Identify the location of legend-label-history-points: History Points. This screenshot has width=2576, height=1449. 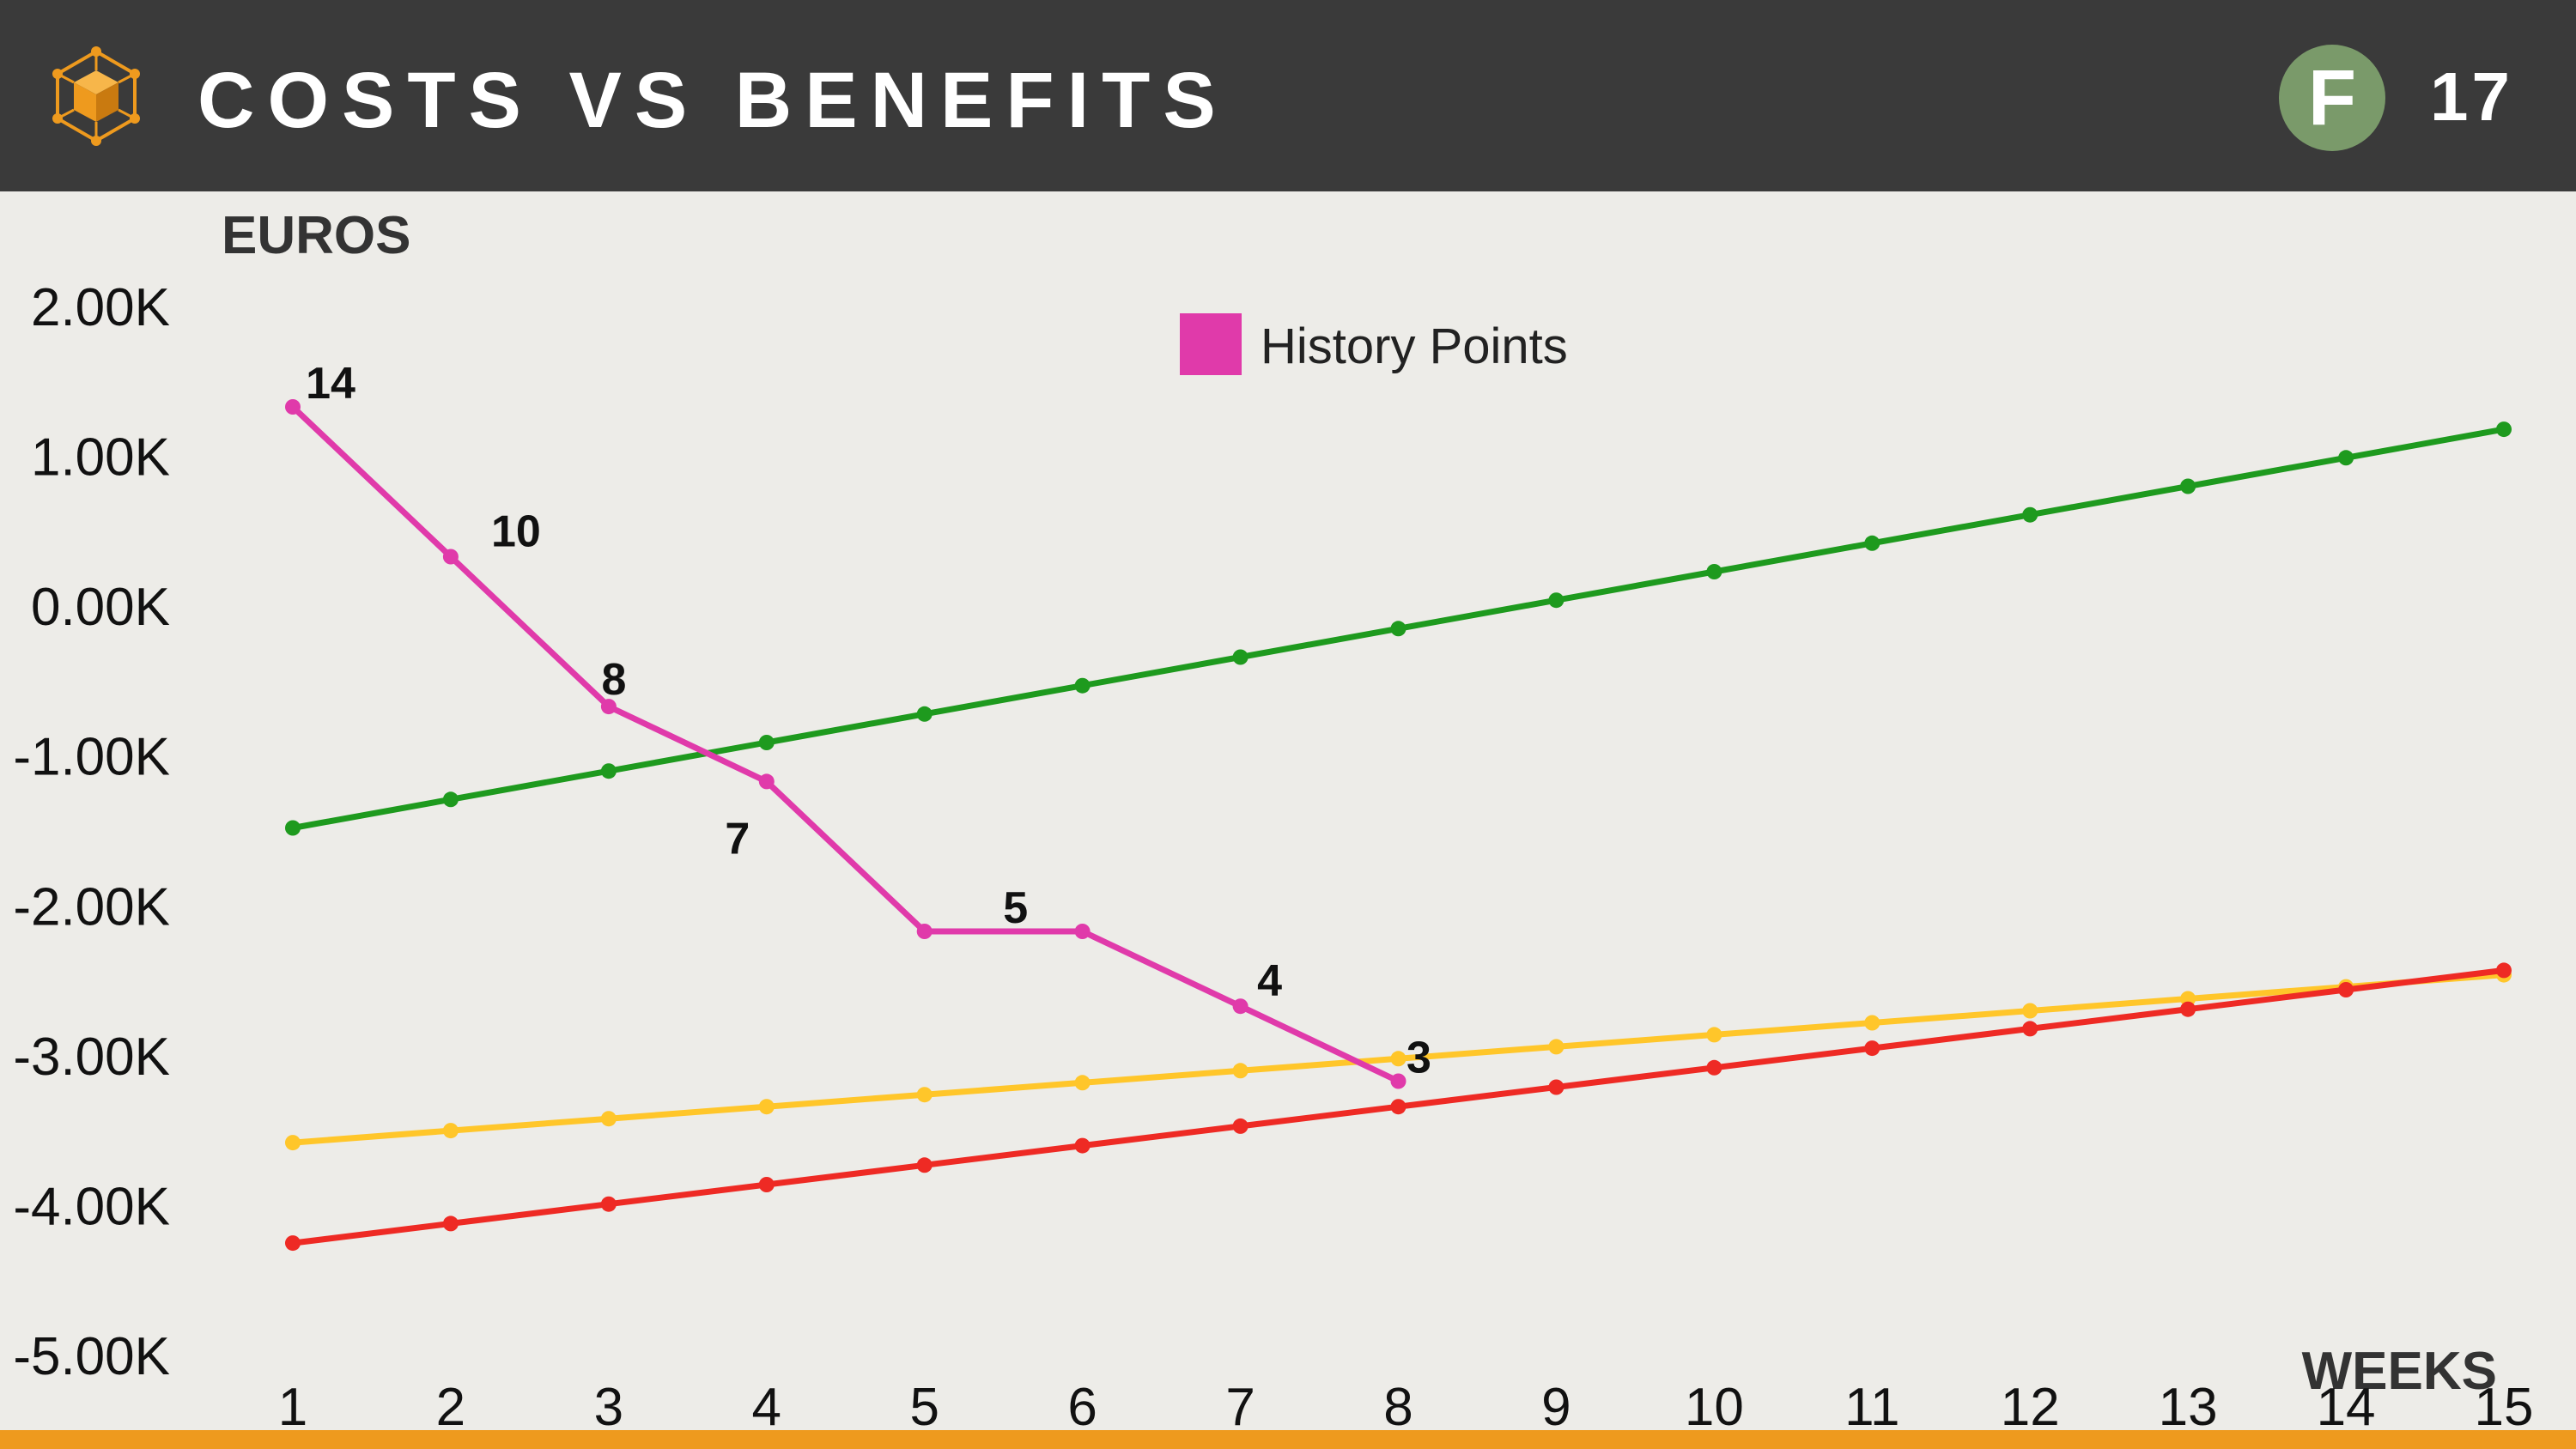
(1415, 346).